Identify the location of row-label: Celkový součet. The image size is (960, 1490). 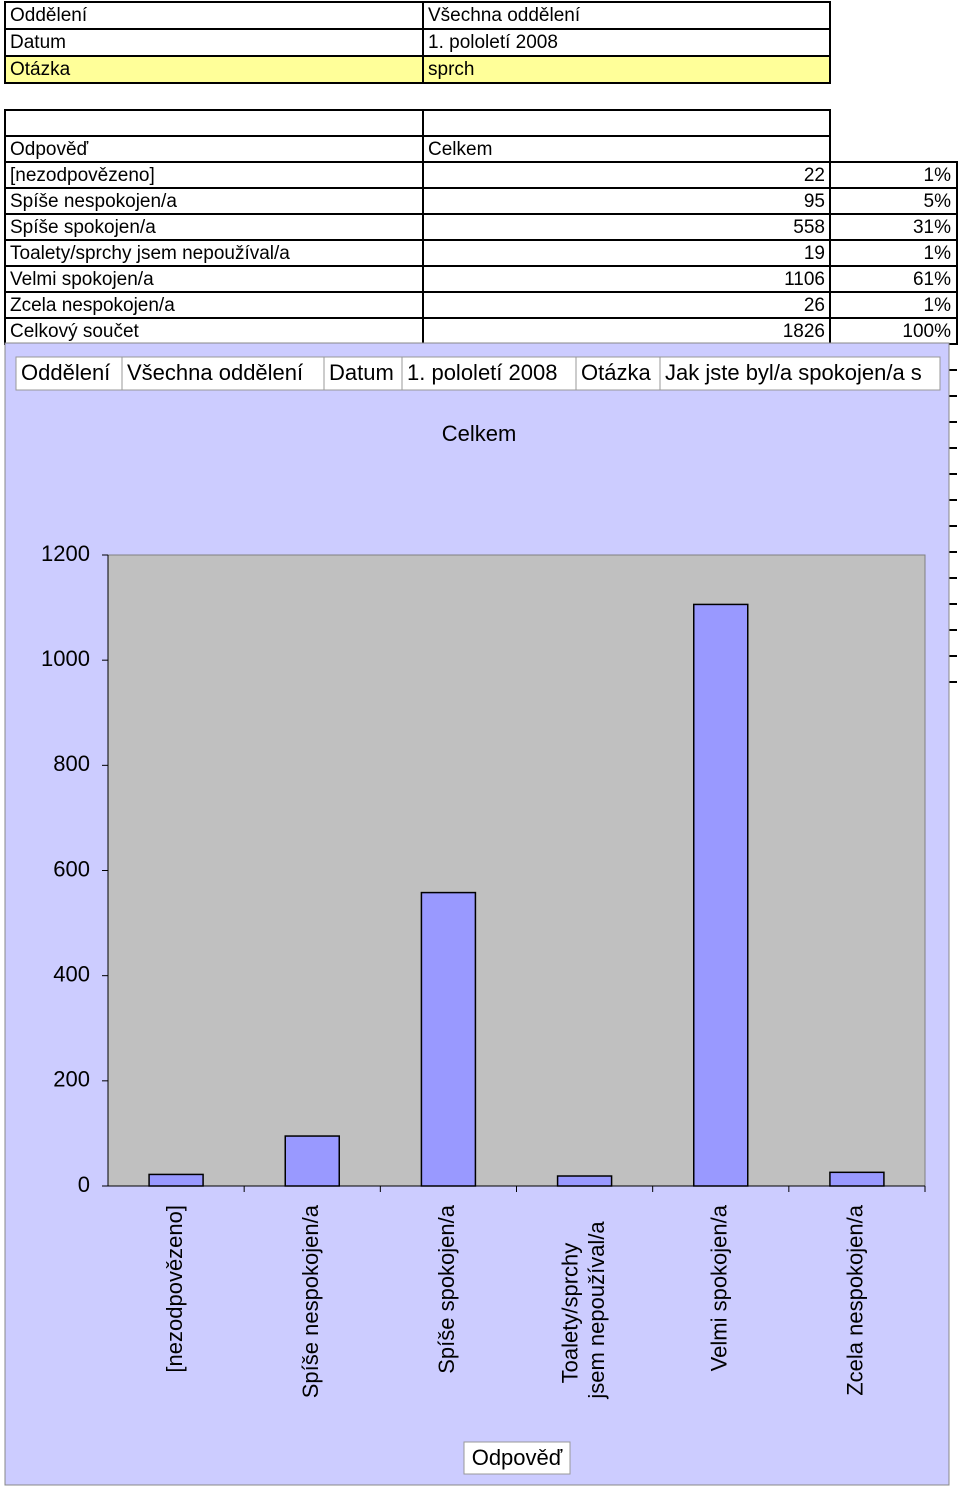
(75, 331).